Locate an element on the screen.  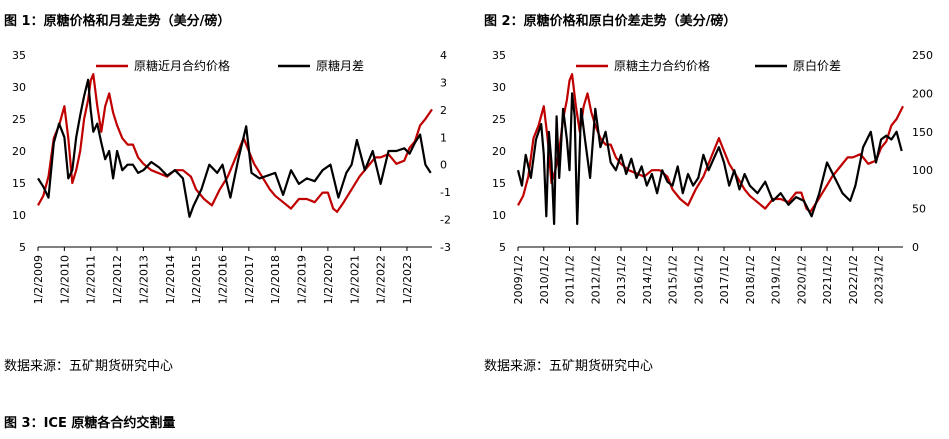
chart1-title: 图 1：原糖价格和月差走势（美分/磅） is located at coordinates (117, 21).